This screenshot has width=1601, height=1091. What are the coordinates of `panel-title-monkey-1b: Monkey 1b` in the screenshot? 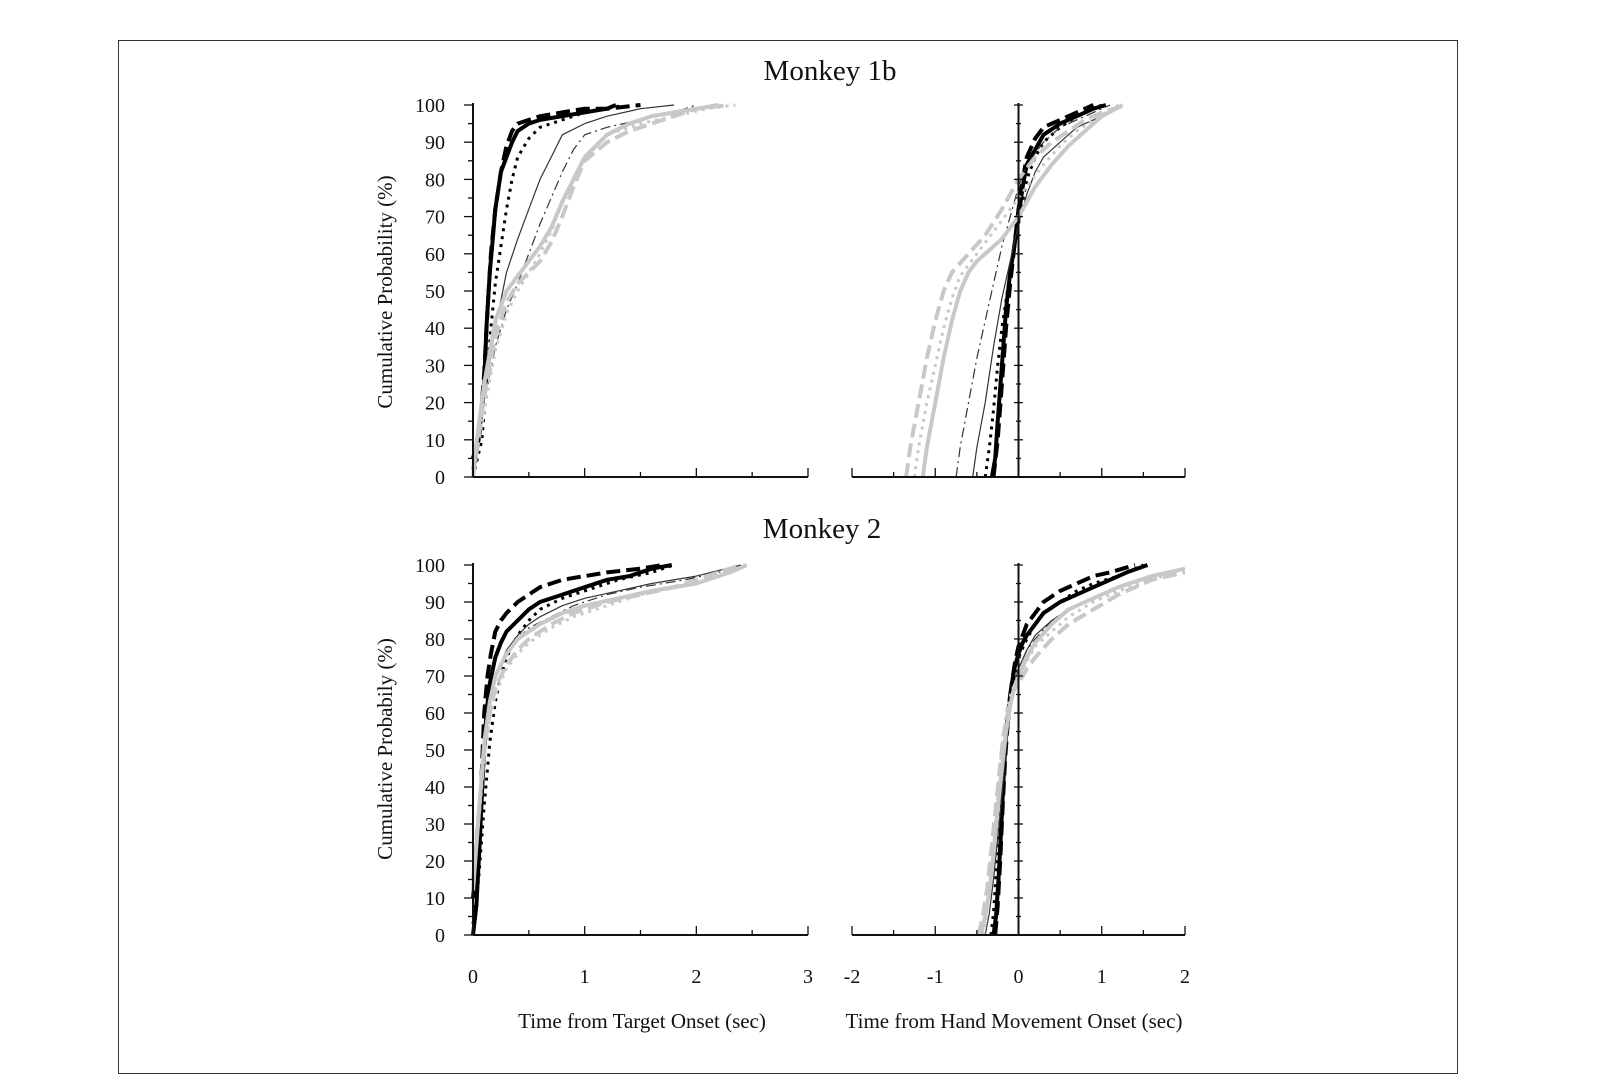 It's located at (830, 71).